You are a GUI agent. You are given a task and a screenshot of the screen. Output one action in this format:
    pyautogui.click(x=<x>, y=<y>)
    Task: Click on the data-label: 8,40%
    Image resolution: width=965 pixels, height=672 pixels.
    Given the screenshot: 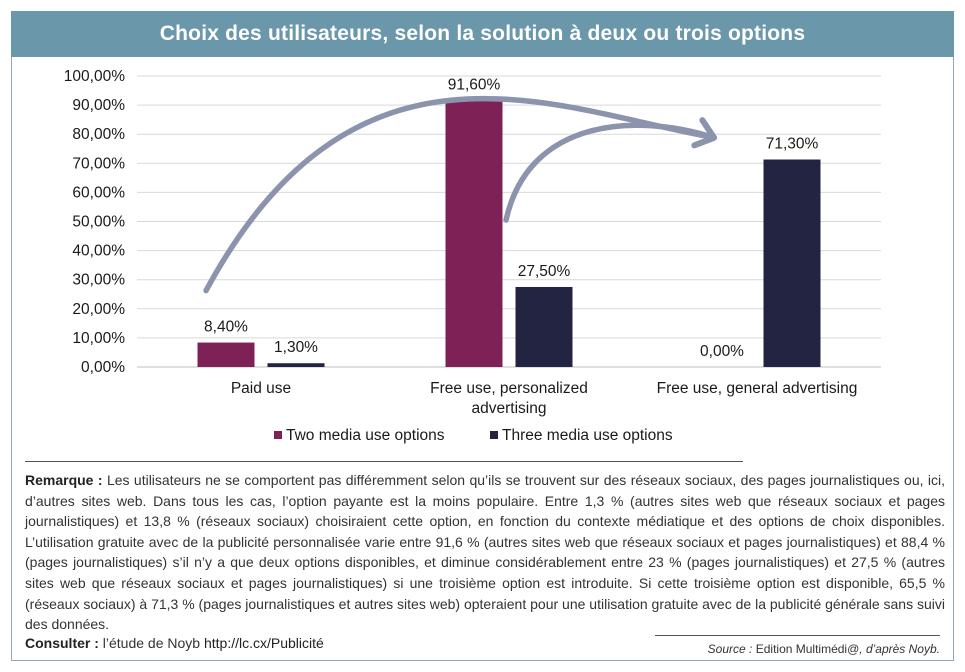 What is the action you would take?
    pyautogui.click(x=226, y=327)
    